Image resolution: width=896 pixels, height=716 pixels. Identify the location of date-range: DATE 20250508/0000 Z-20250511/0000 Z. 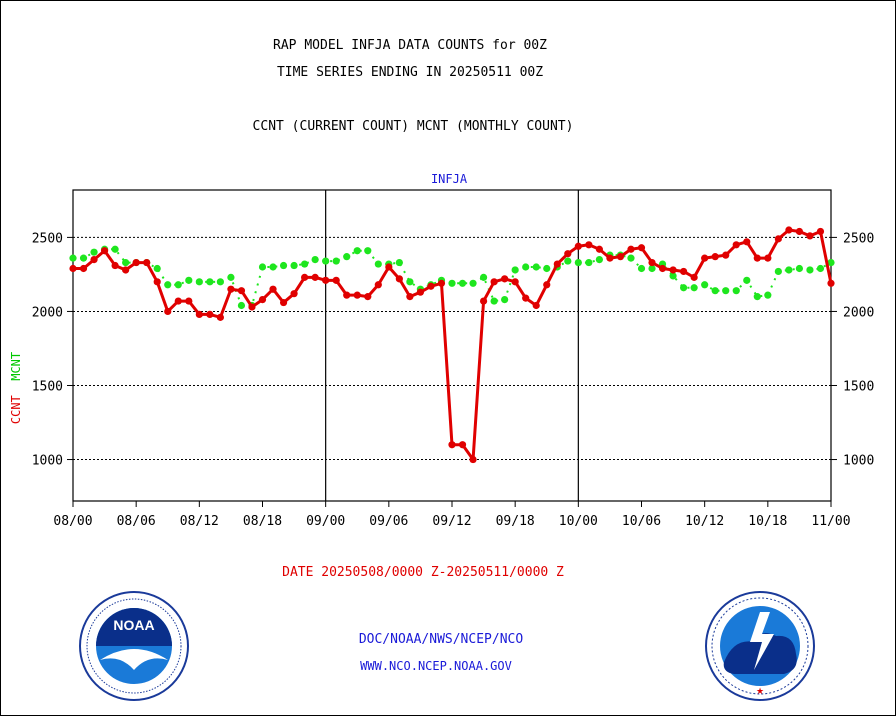
(423, 572).